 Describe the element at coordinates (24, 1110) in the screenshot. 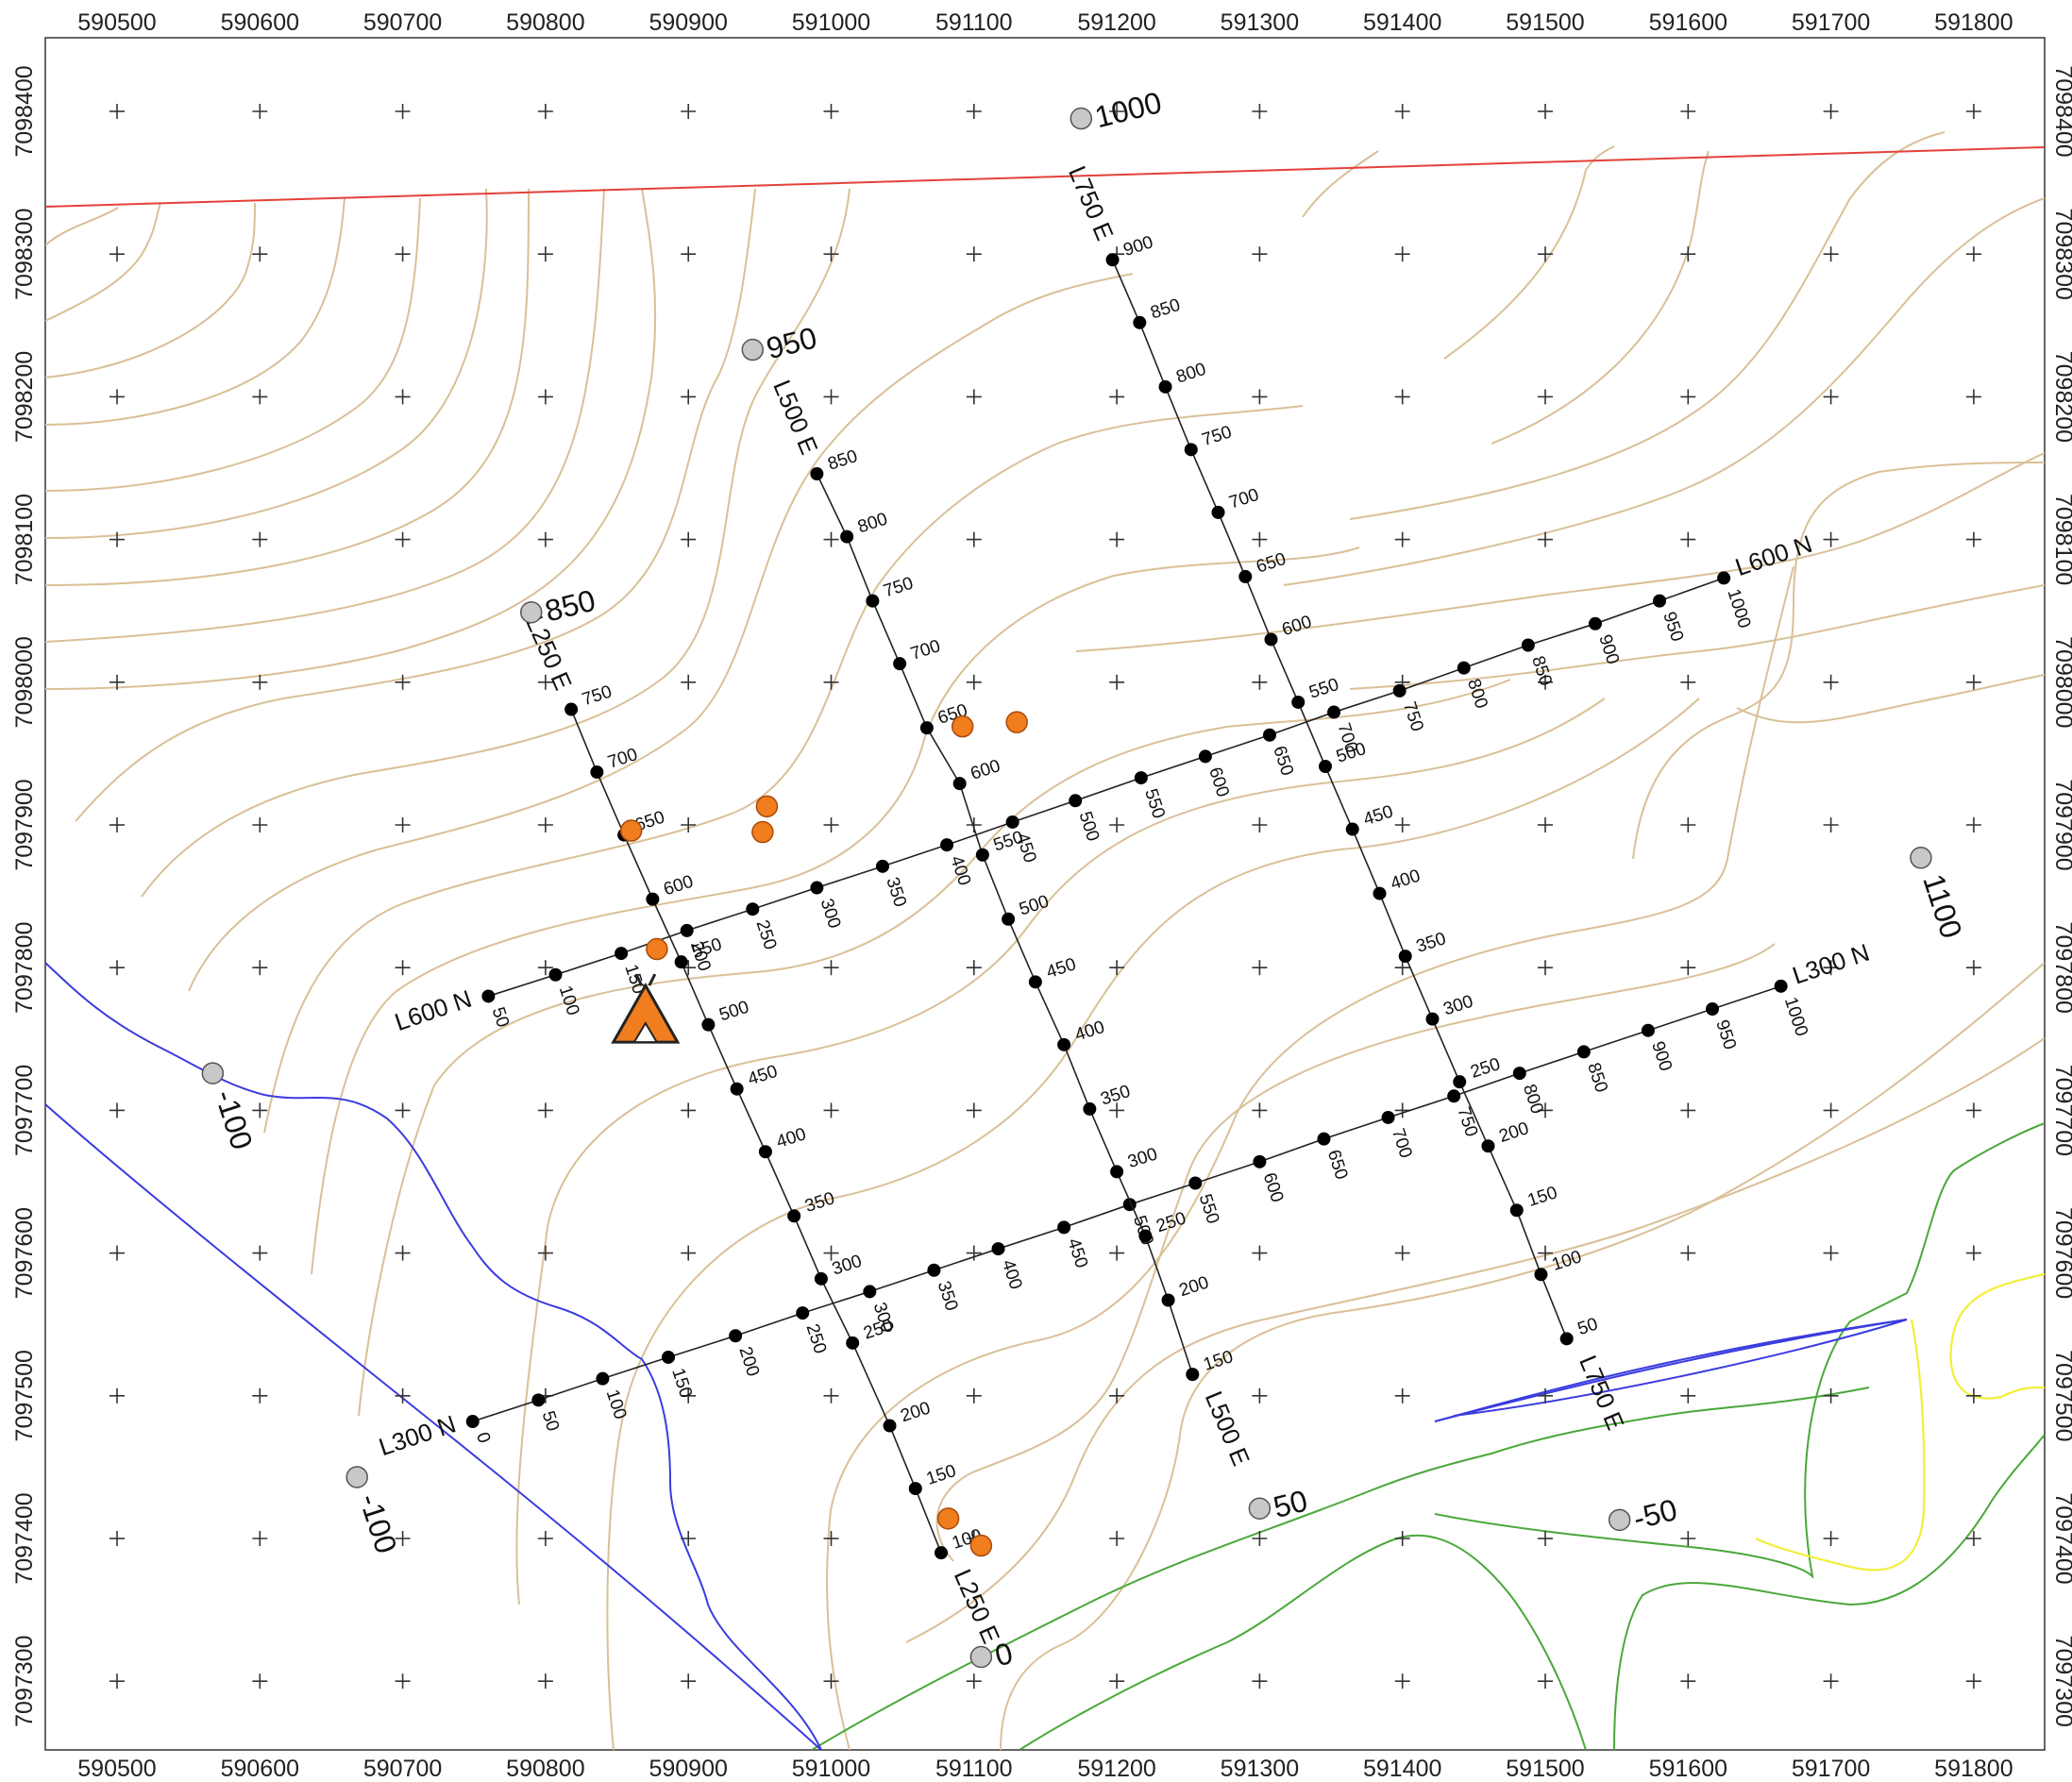

I see `y-tick-label: 7097700` at that location.